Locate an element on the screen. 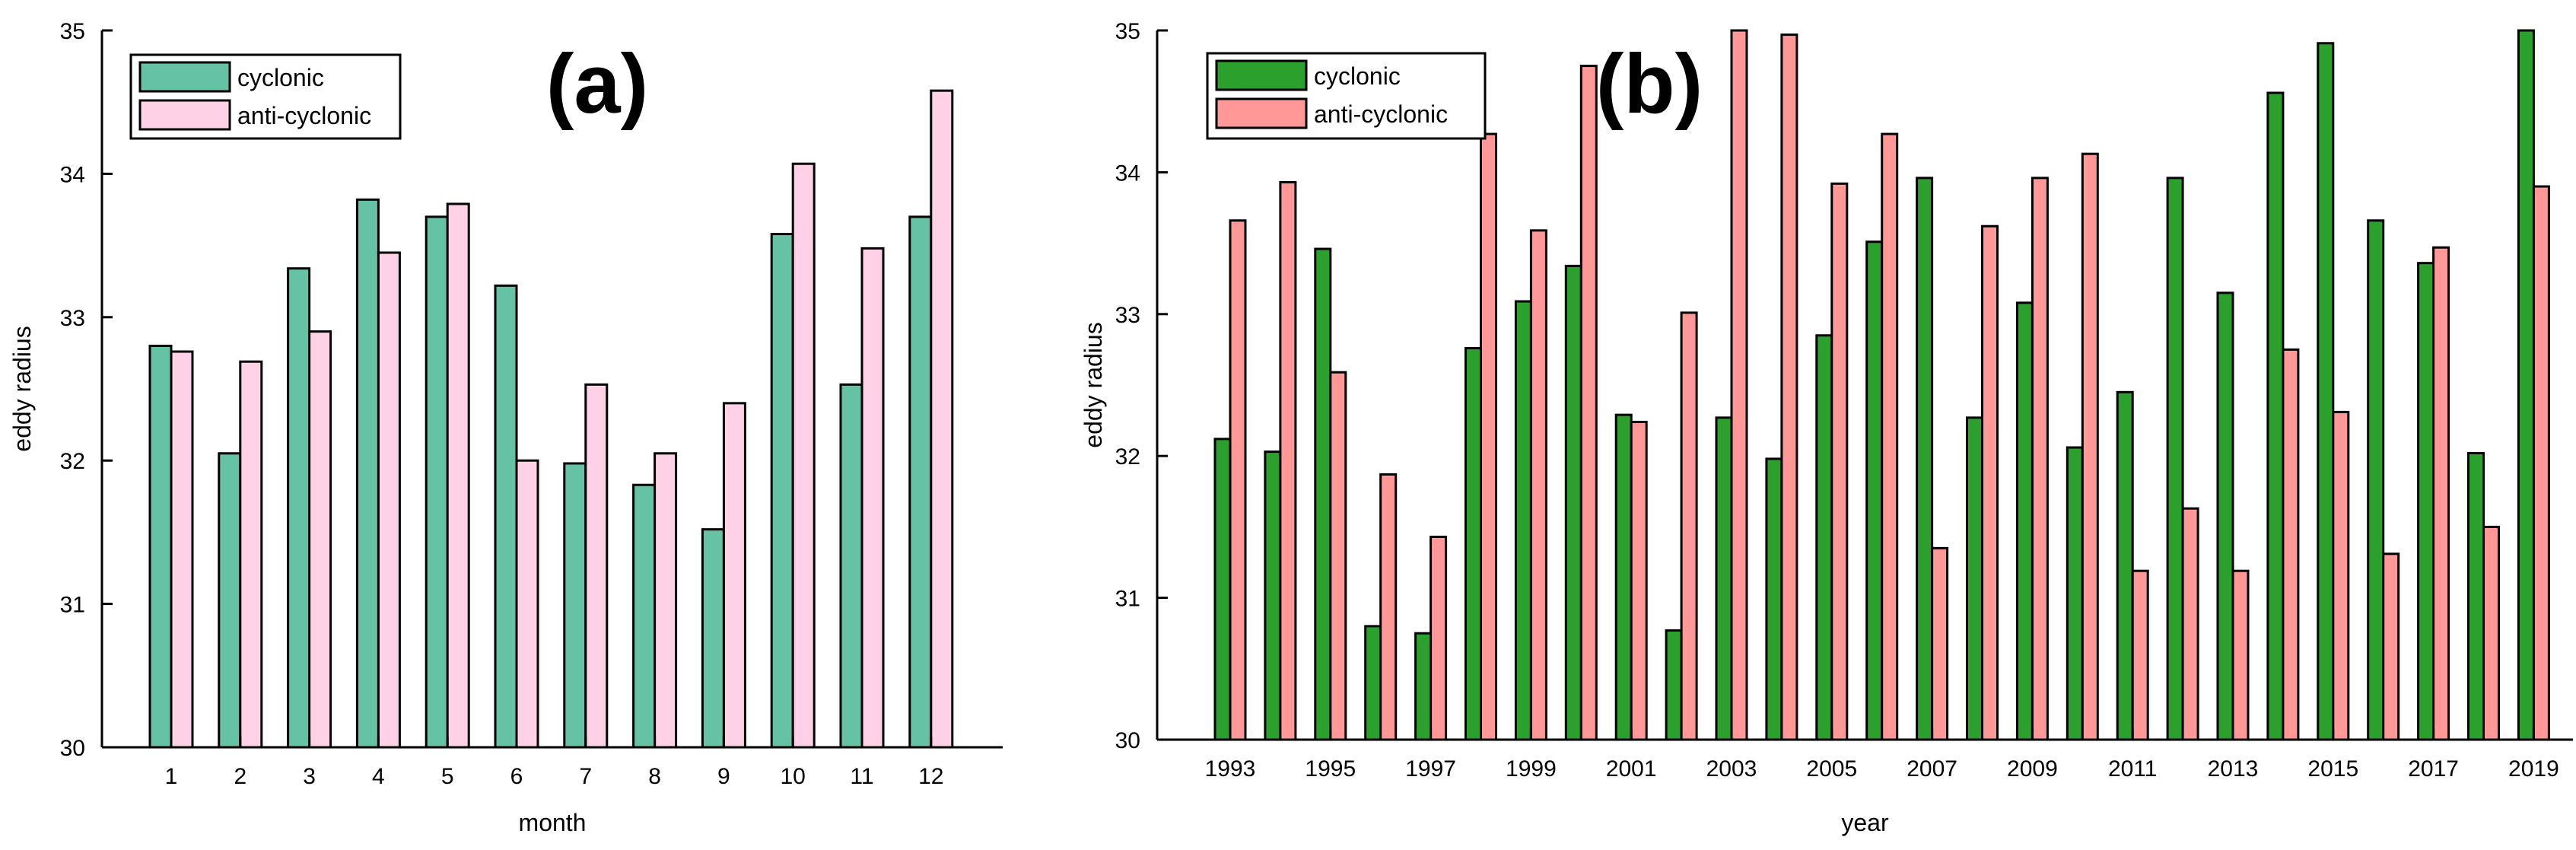 Image resolution: width=2576 pixels, height=850 pixels. x-tick-label-5: 5 is located at coordinates (448, 776).